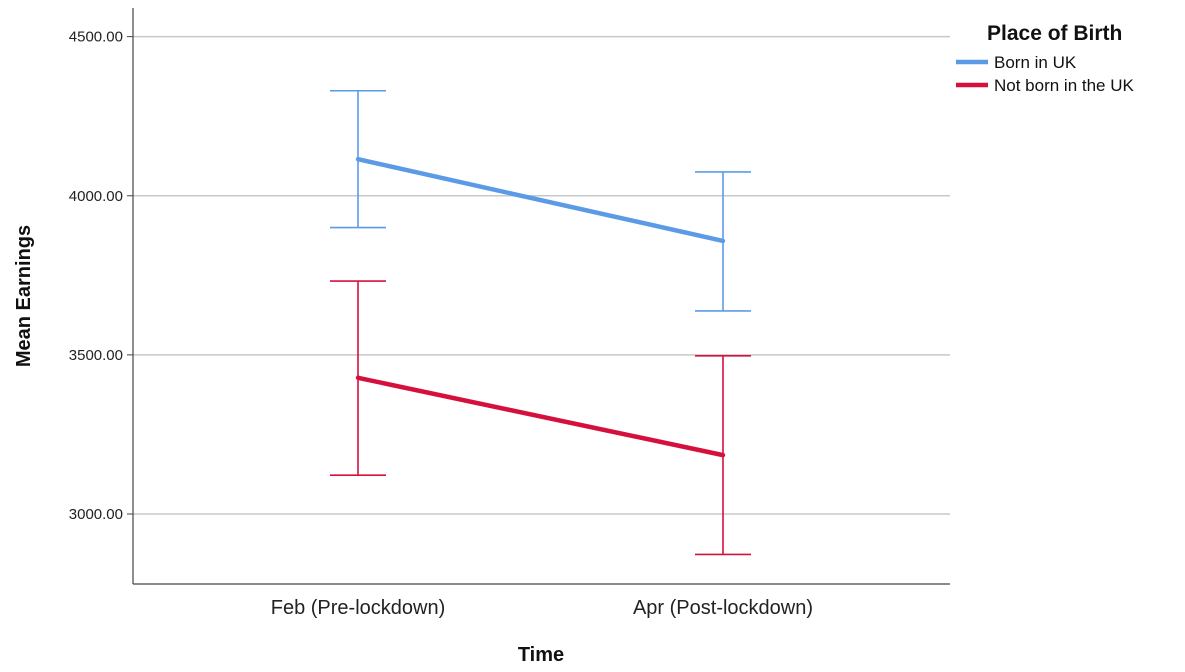  What do you see at coordinates (542, 608) in the screenshot?
I see `x-tick-labels: Feb (Pre-lockdown) Apr (Post-lockdown)` at bounding box center [542, 608].